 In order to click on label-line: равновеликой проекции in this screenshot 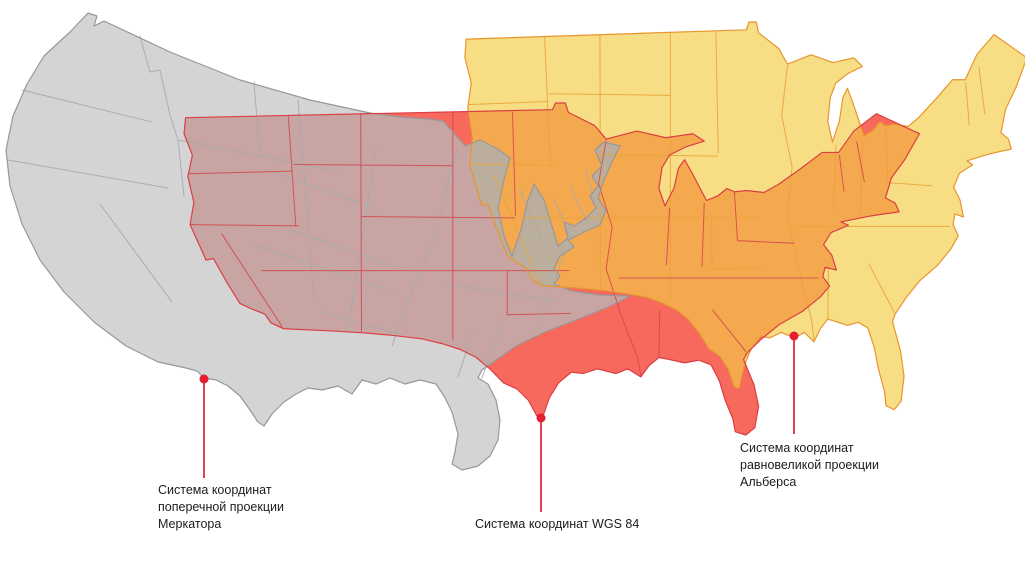, I will do `click(809, 465)`.